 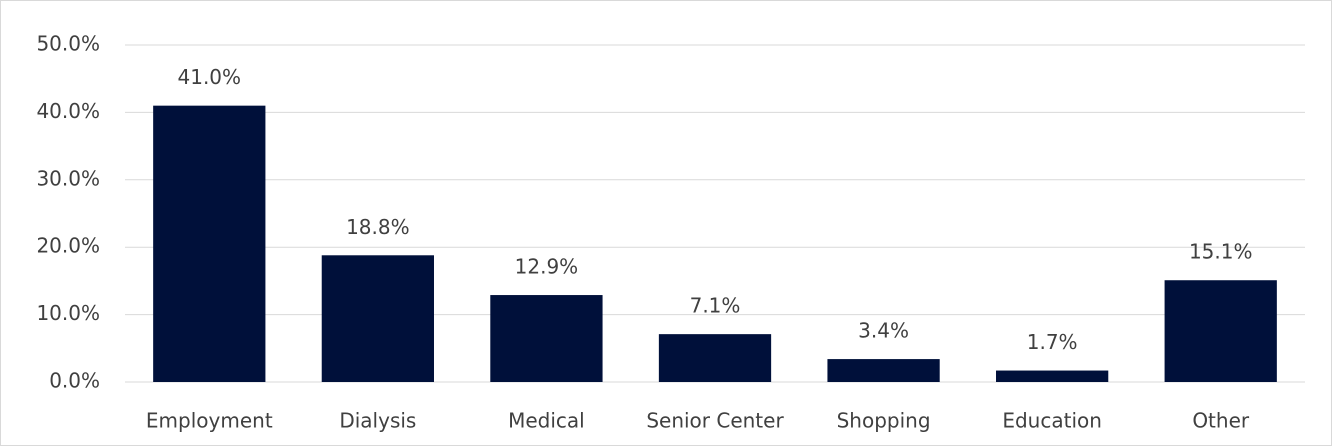 I want to click on x-tick-label: Employment, so click(x=209, y=421).